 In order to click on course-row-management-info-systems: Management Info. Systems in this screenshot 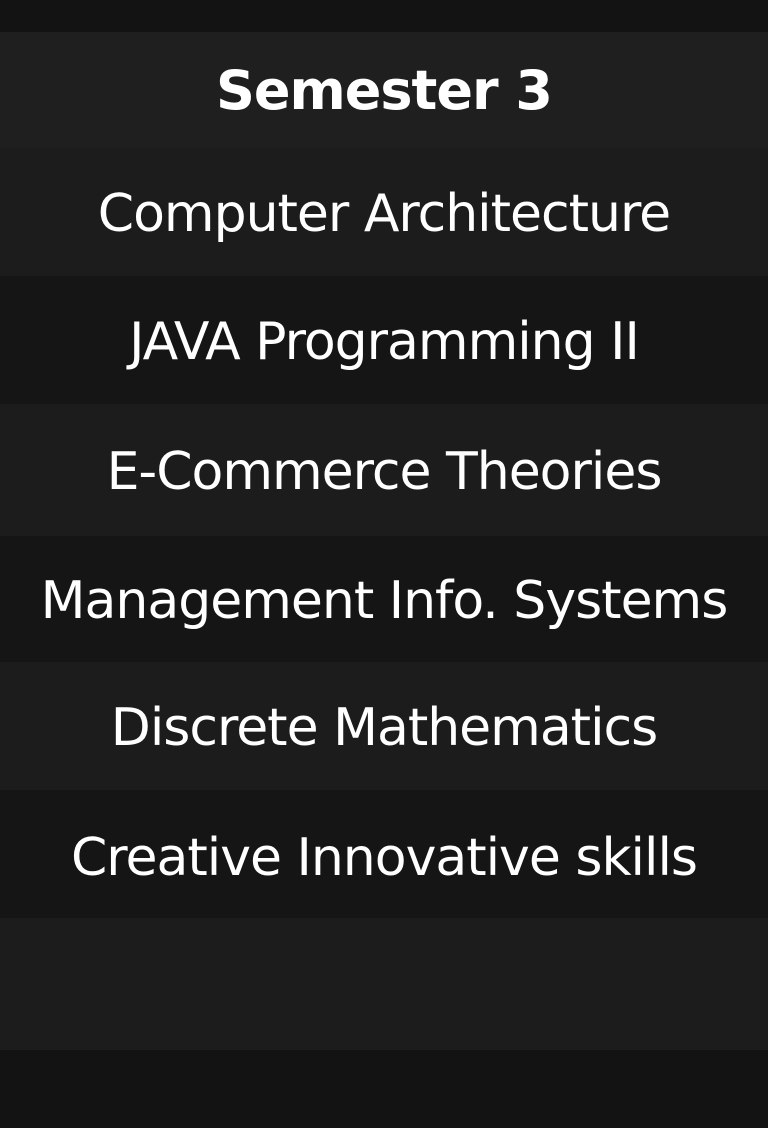, I will do `click(384, 599)`.